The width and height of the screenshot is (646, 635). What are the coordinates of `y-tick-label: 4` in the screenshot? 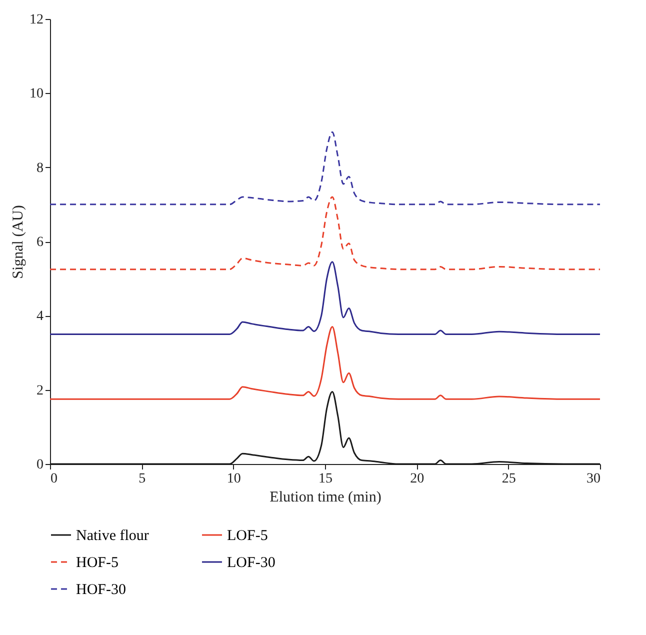 It's located at (40, 316).